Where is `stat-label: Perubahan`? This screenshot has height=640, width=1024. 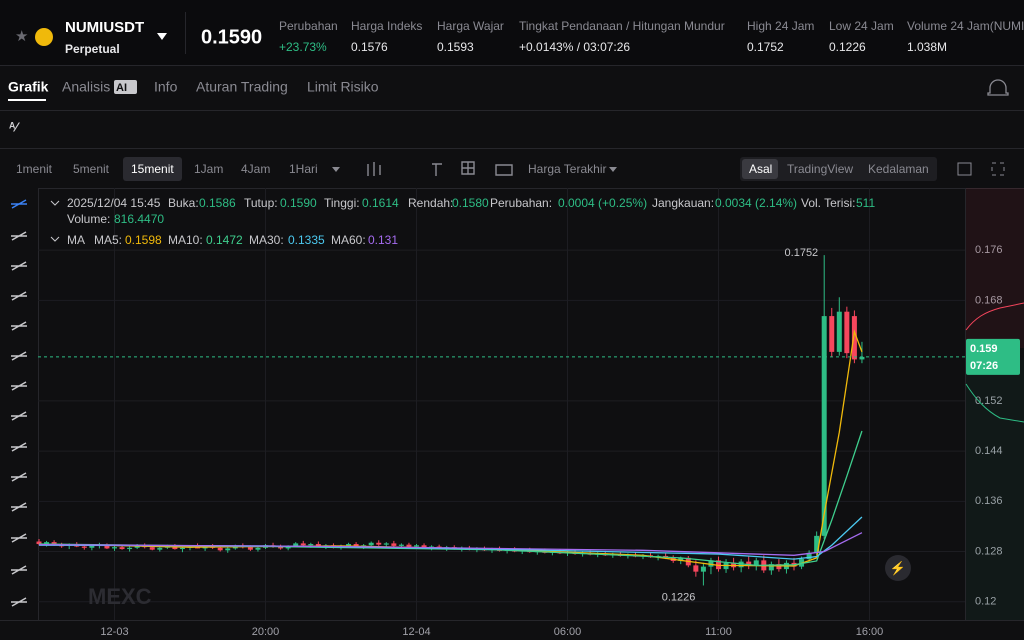 stat-label: Perubahan is located at coordinates (308, 26).